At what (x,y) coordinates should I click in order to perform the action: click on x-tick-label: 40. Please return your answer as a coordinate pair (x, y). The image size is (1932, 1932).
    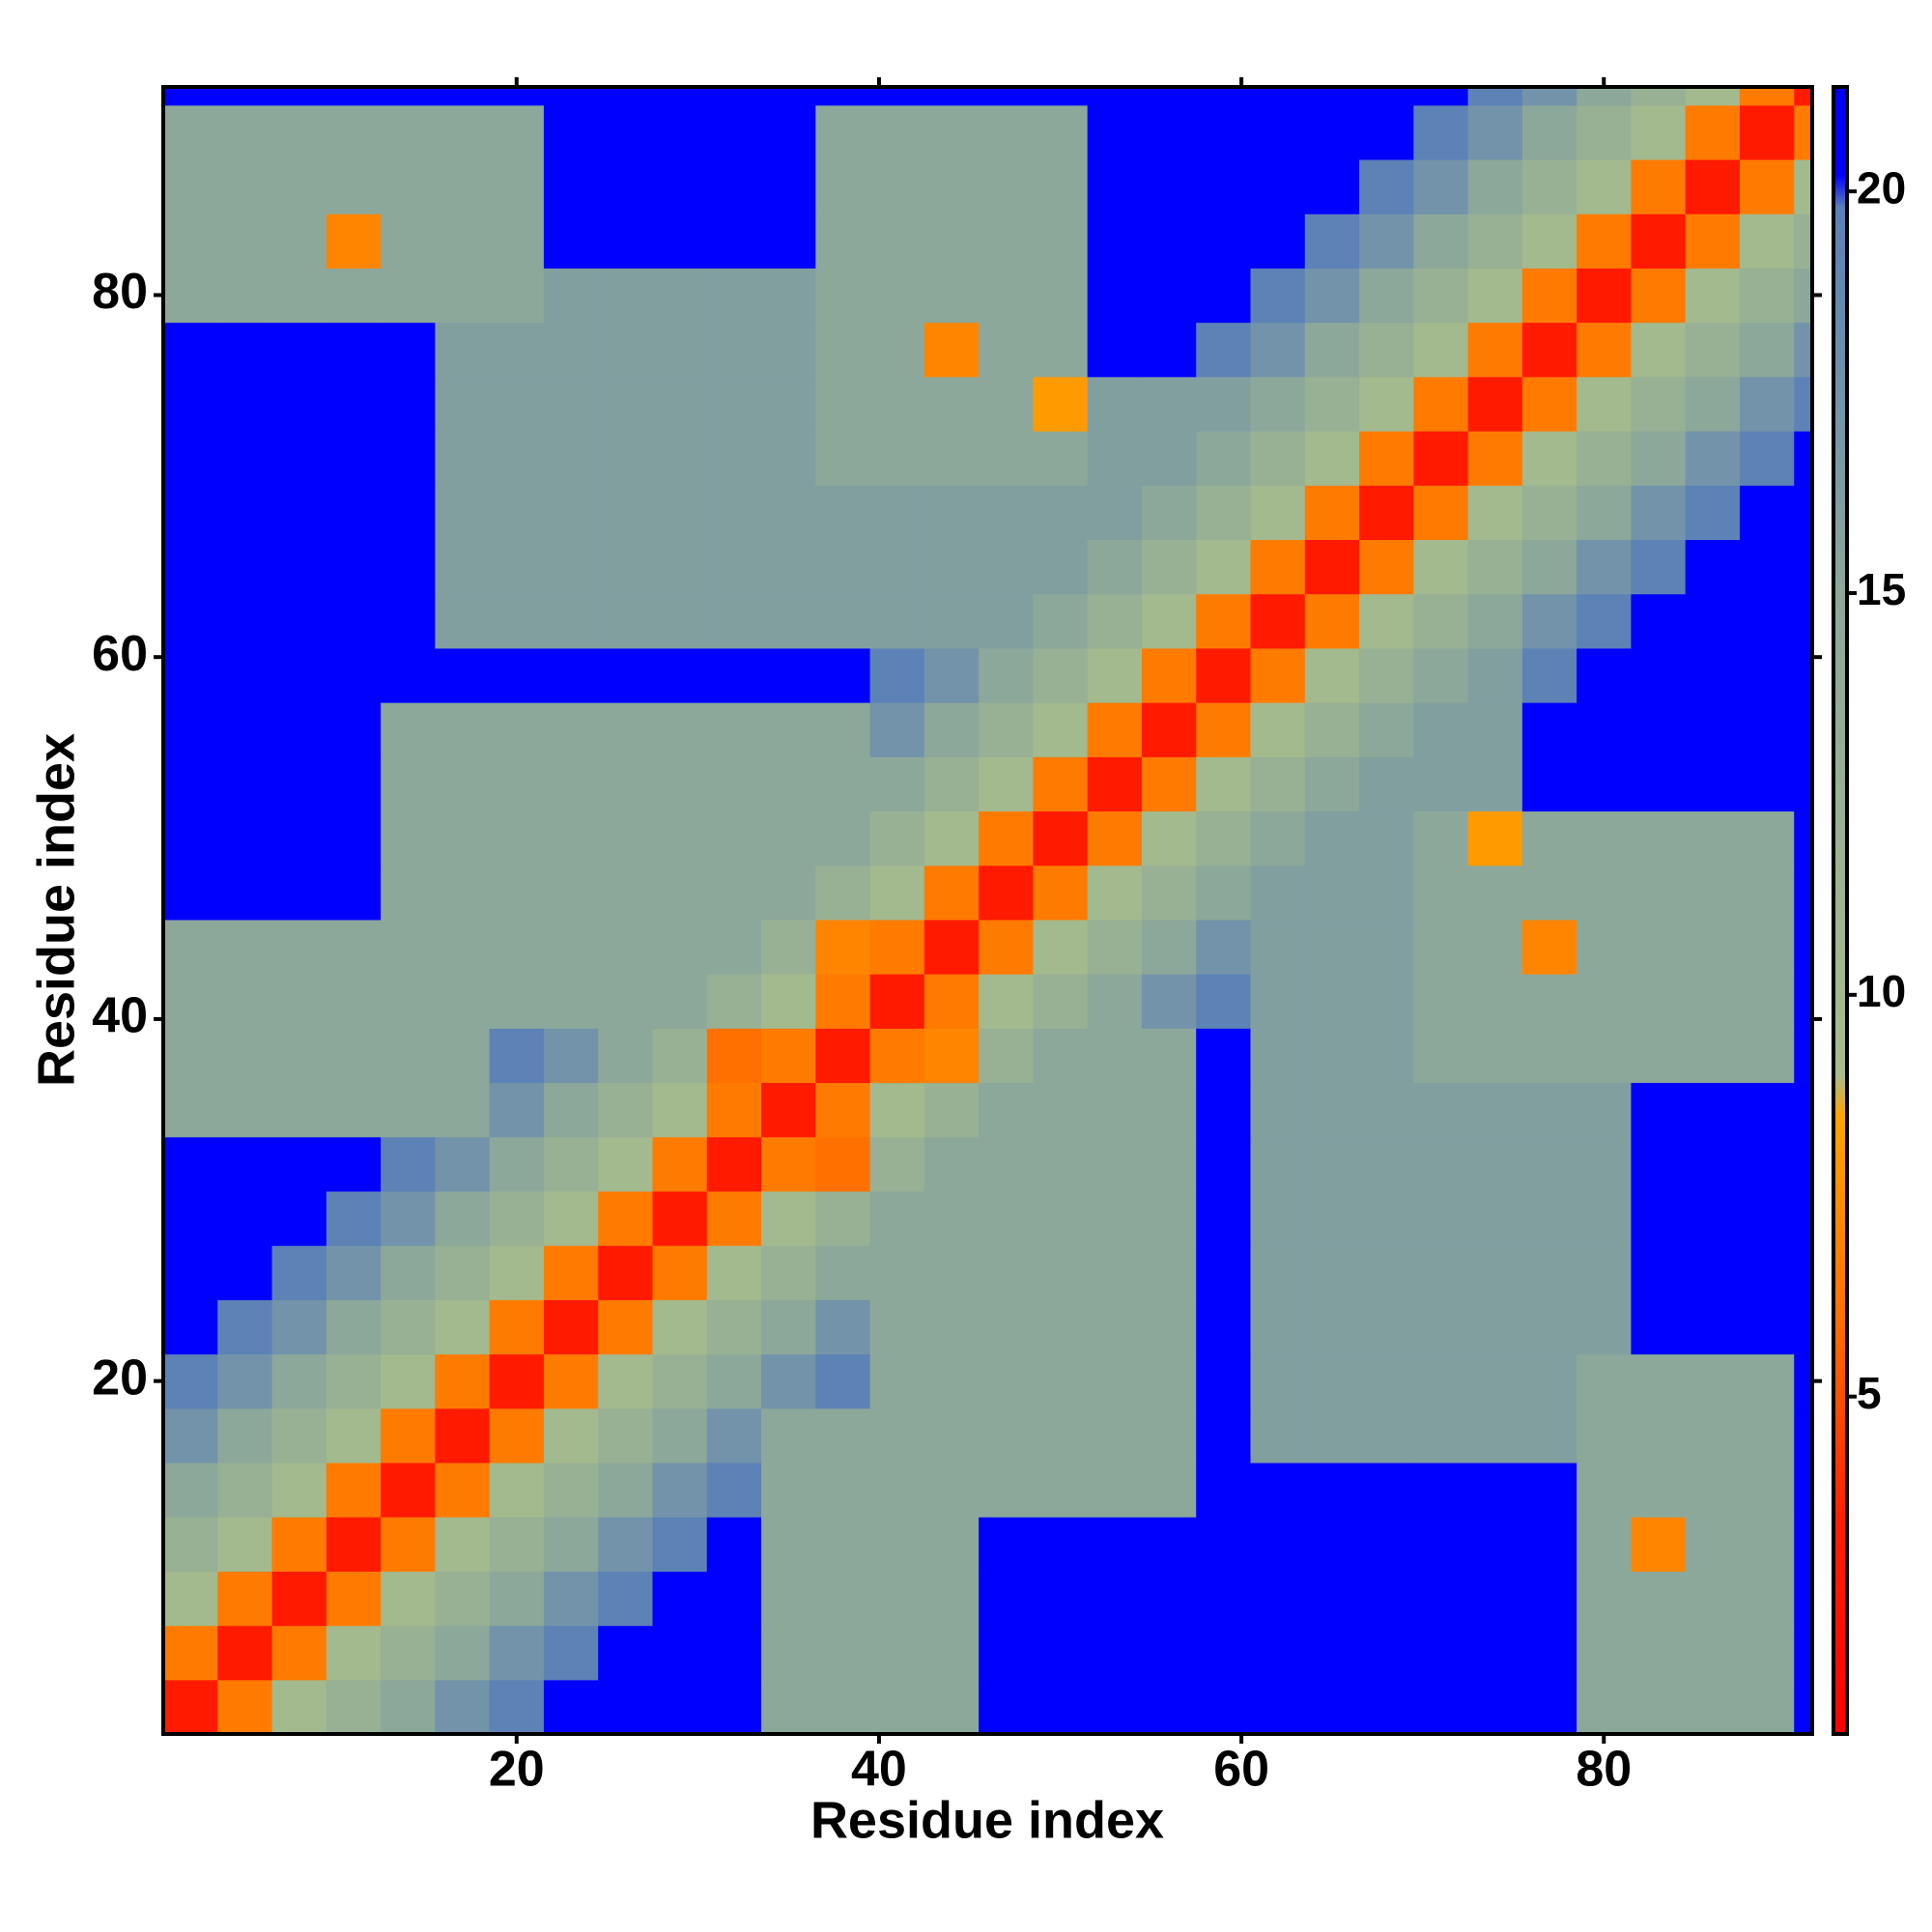
    Looking at the image, I should click on (879, 1770).